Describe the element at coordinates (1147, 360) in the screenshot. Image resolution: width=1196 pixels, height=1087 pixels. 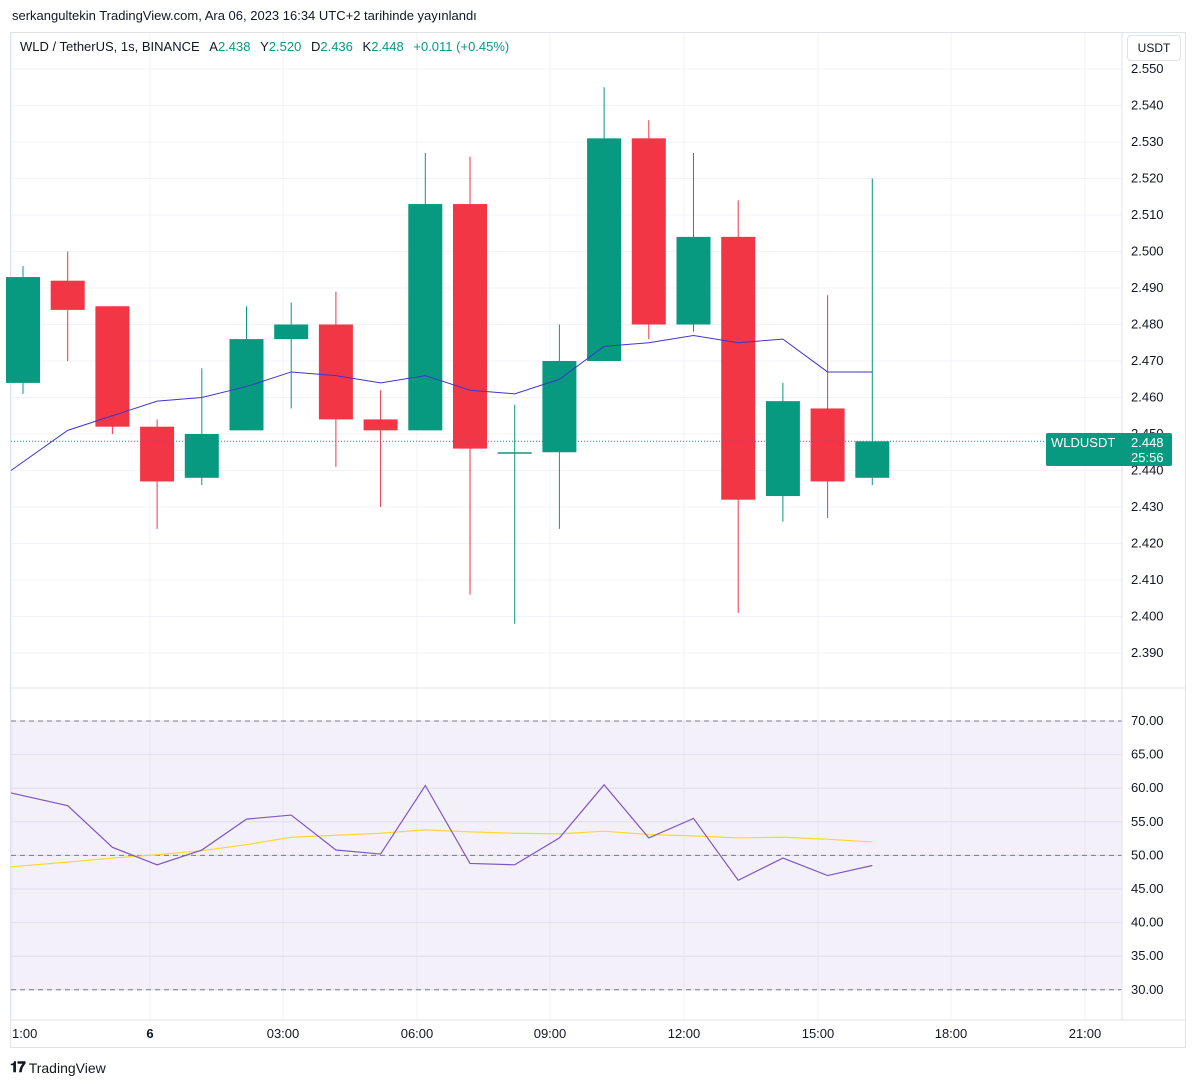
I see `price-tick-label: 2.470` at that location.